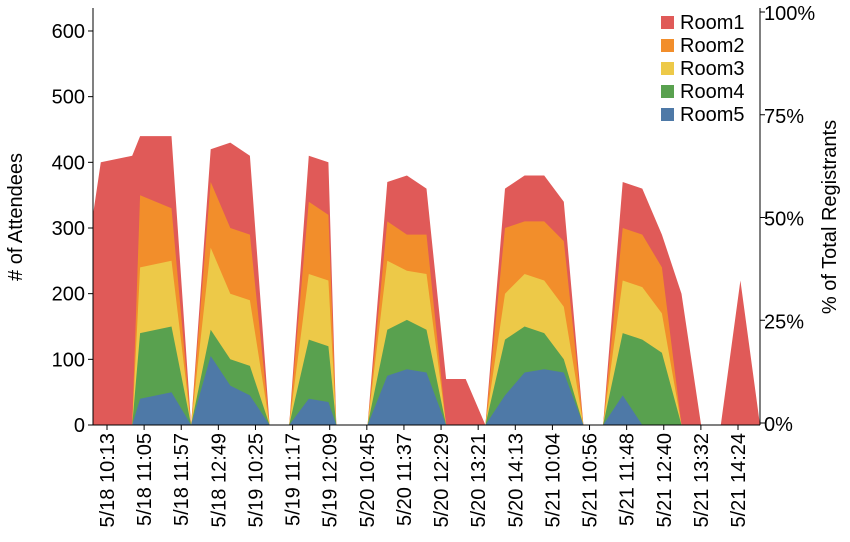  Describe the element at coordinates (667, 91) in the screenshot. I see `legend-swatch-room4` at that location.